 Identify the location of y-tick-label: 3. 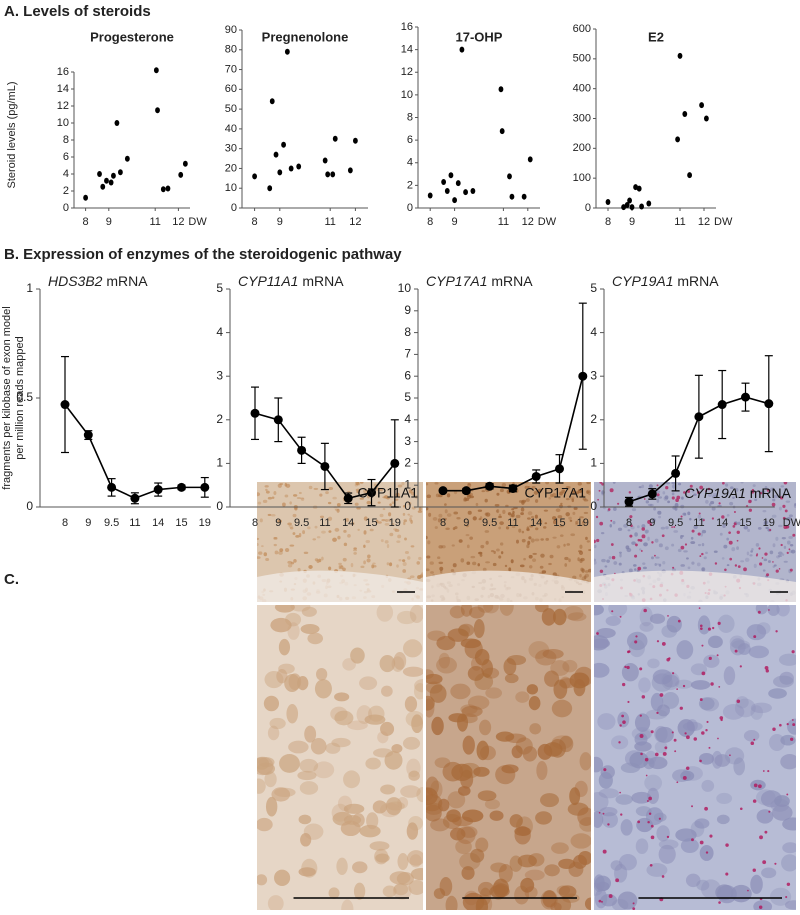
(407, 441).